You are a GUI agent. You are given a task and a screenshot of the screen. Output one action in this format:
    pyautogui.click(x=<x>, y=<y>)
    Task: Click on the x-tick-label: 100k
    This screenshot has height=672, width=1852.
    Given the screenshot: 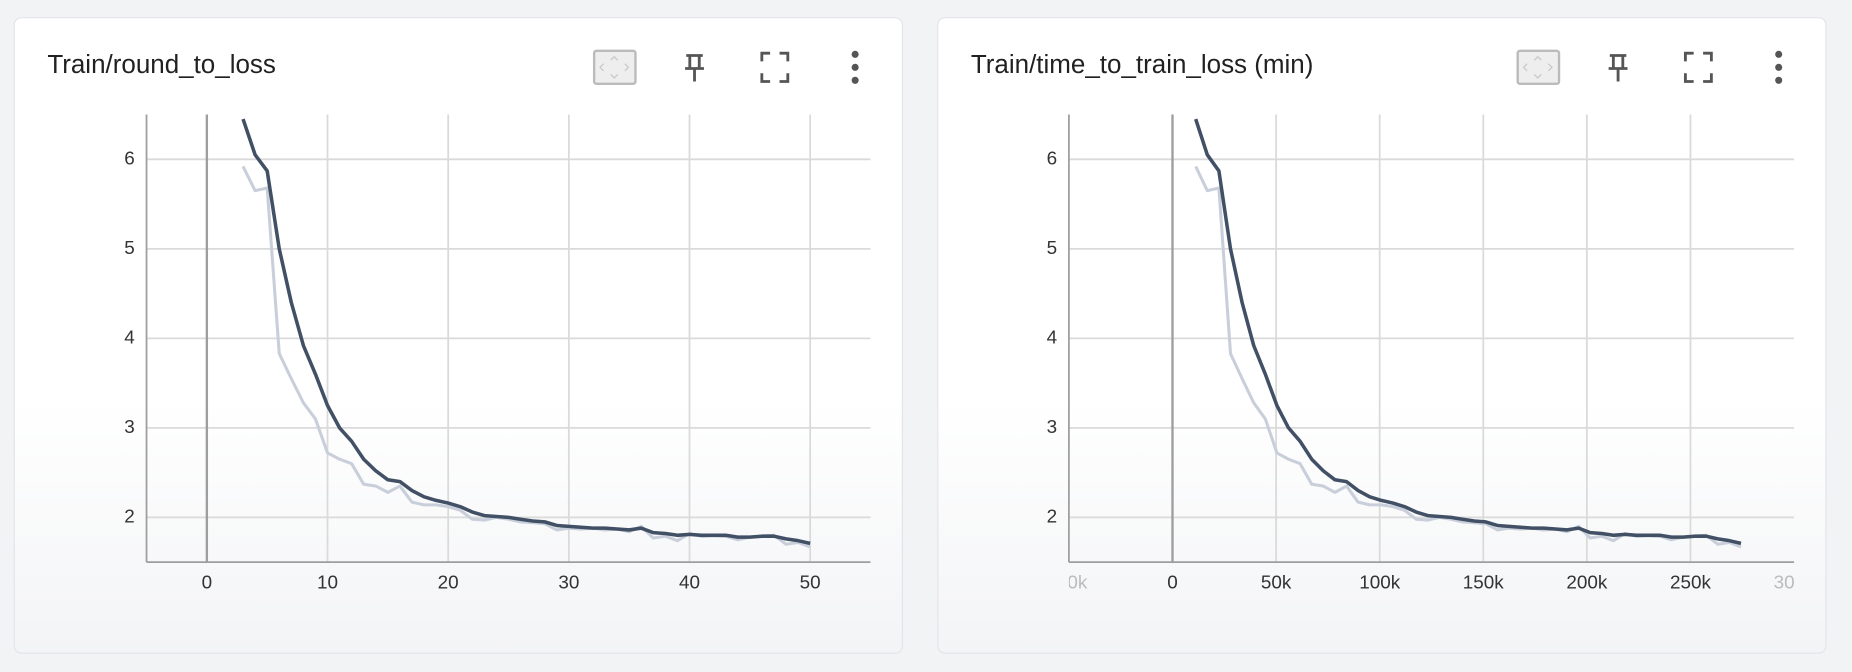 What is the action you would take?
    pyautogui.click(x=1379, y=582)
    